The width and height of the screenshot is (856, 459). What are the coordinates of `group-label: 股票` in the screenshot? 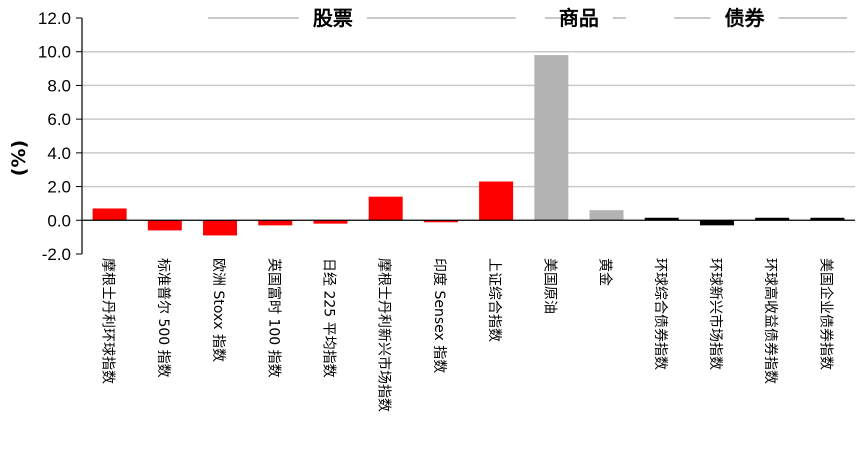 It's located at (333, 18).